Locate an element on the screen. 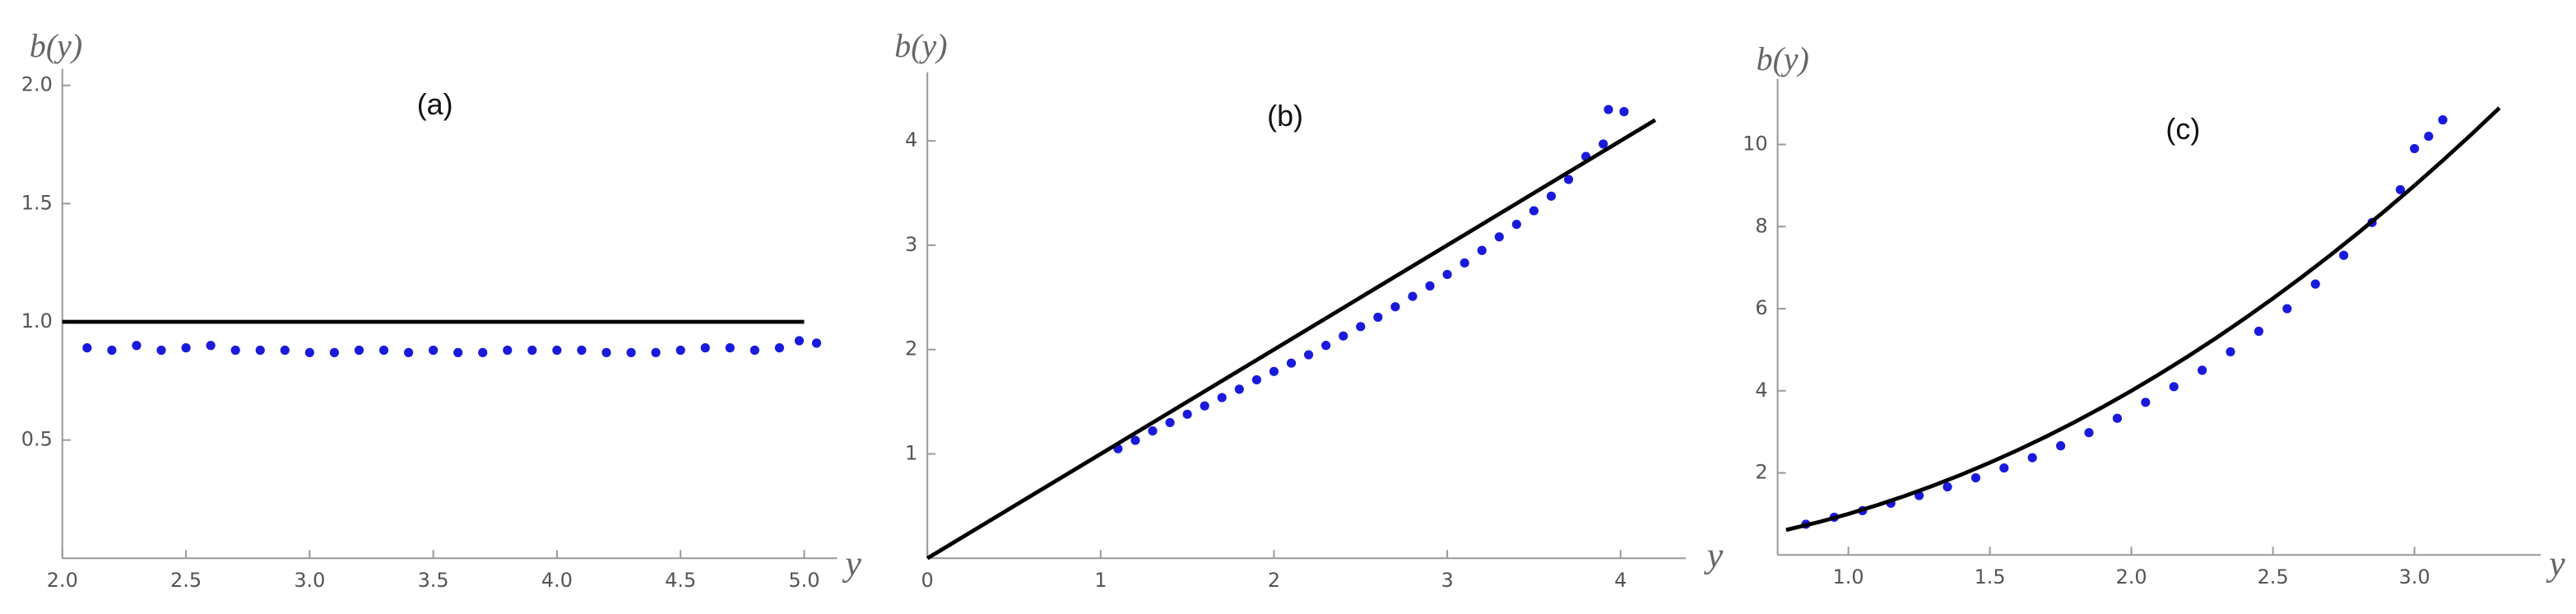 This screenshot has height=614, width=2576. y-tick-label: 4 is located at coordinates (1761, 390).